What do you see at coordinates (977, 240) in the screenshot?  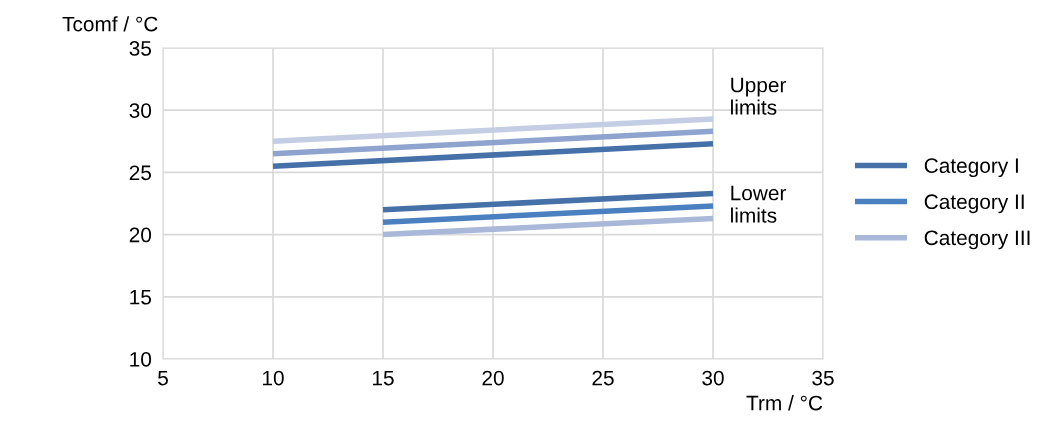 I see `legend-label: Category III` at bounding box center [977, 240].